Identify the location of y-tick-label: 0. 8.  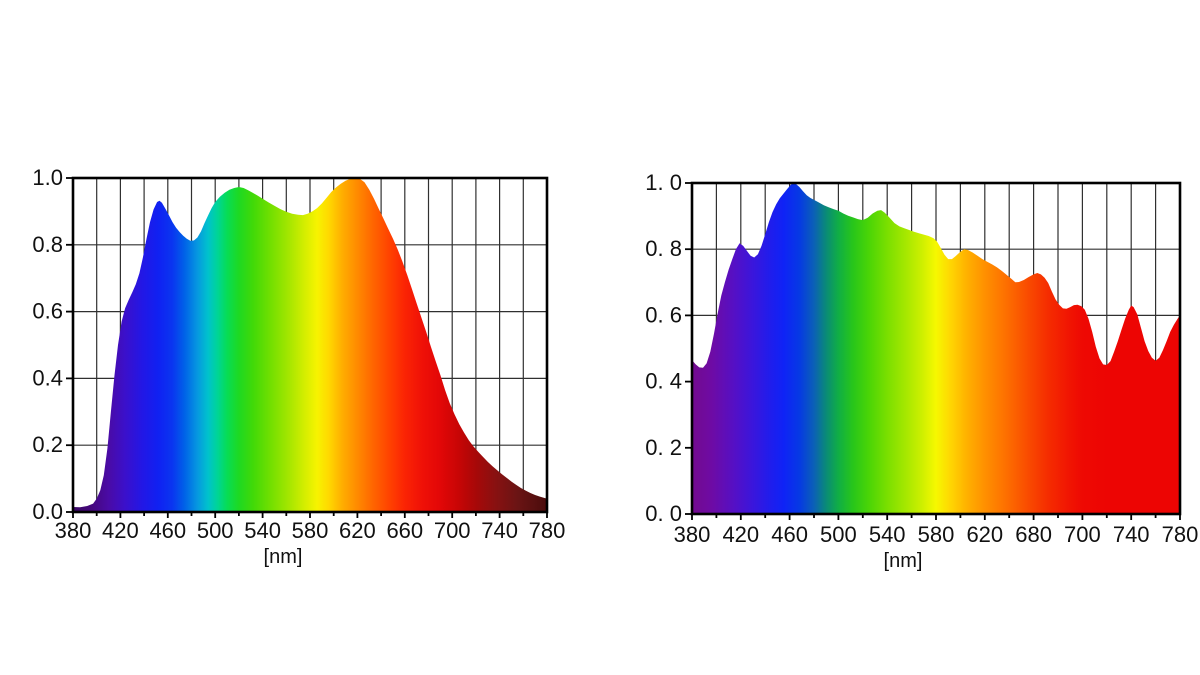
(663, 248).